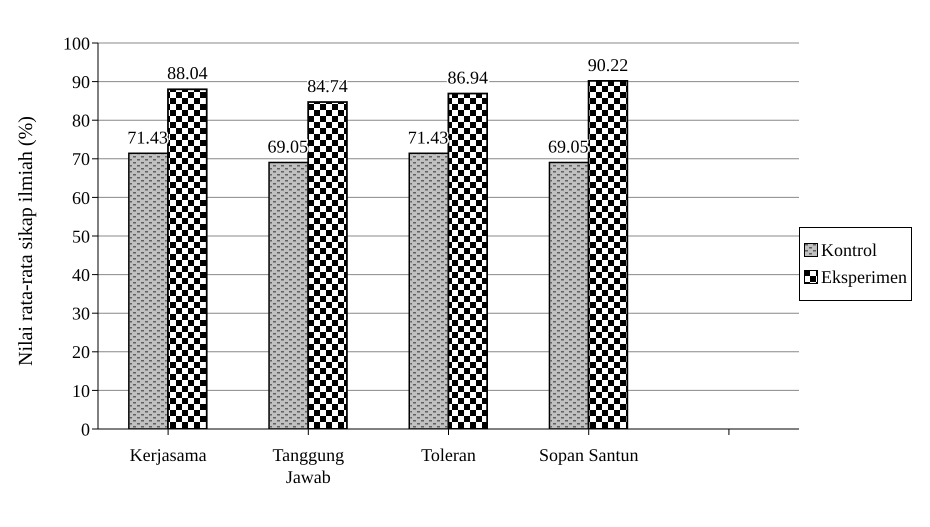  I want to click on y-tick-label: 10, so click(81, 390).